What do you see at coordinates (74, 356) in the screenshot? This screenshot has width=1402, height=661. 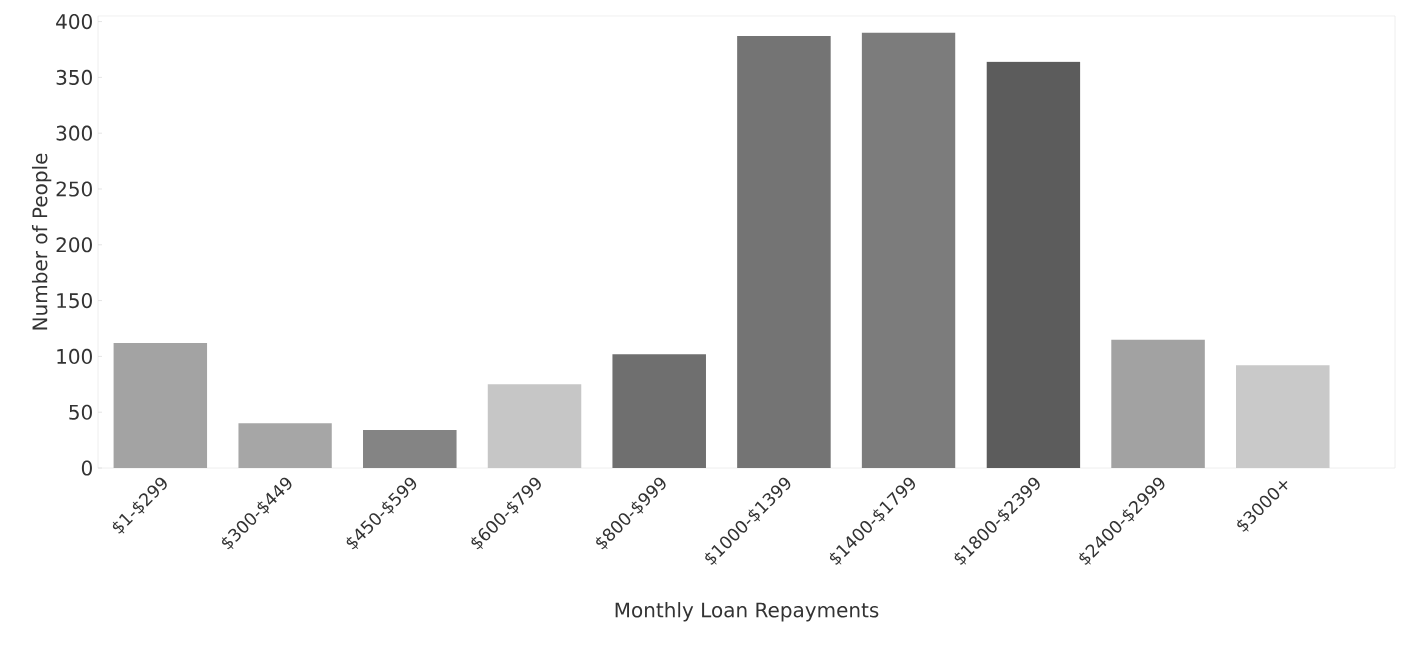 I see `y-tick-label: 100` at bounding box center [74, 356].